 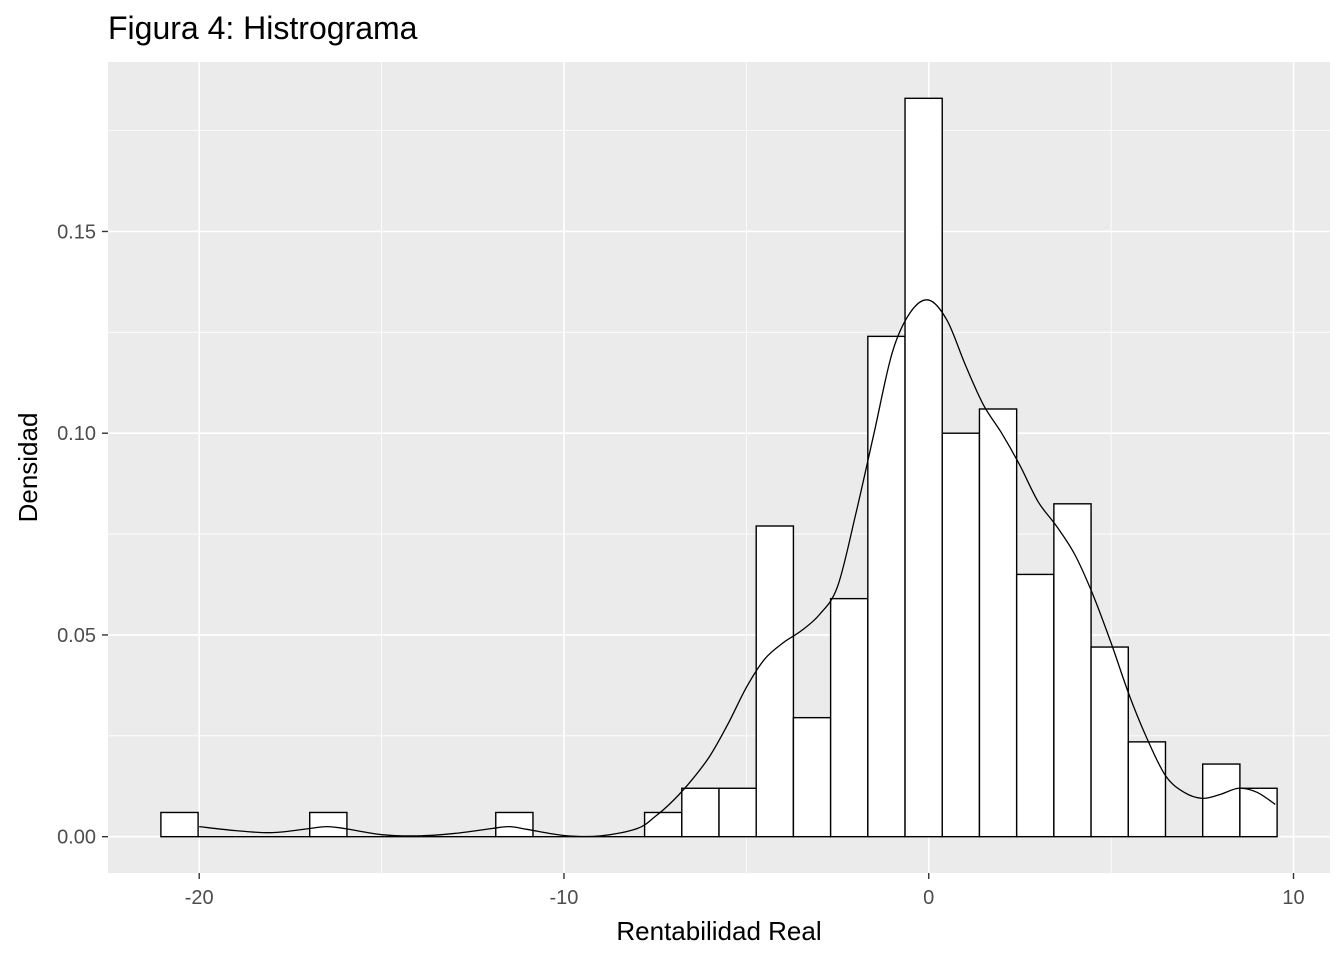 What do you see at coordinates (718, 931) in the screenshot?
I see `x-axis-title: Rentabilidad Real` at bounding box center [718, 931].